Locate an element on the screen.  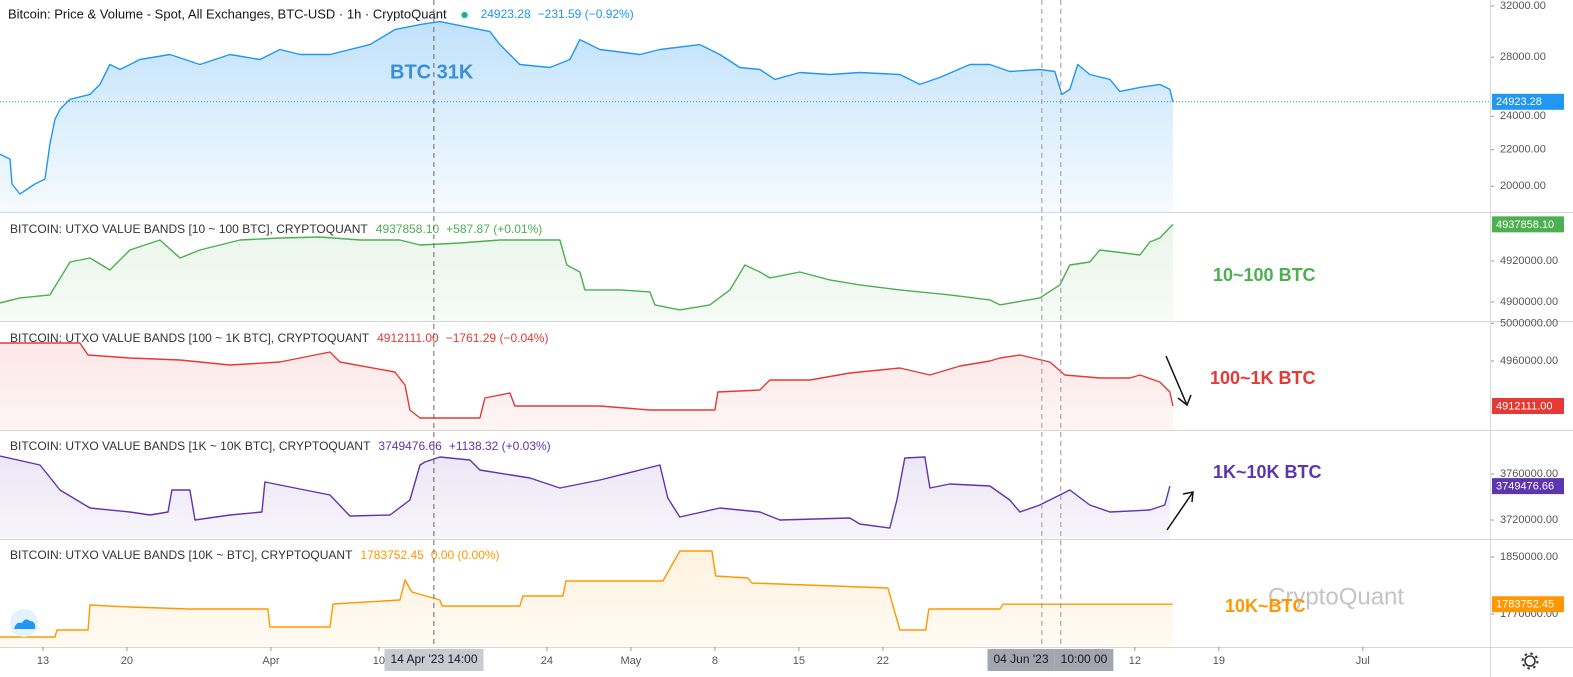
y-tick-label: 32000.00 is located at coordinates (1523, 6).